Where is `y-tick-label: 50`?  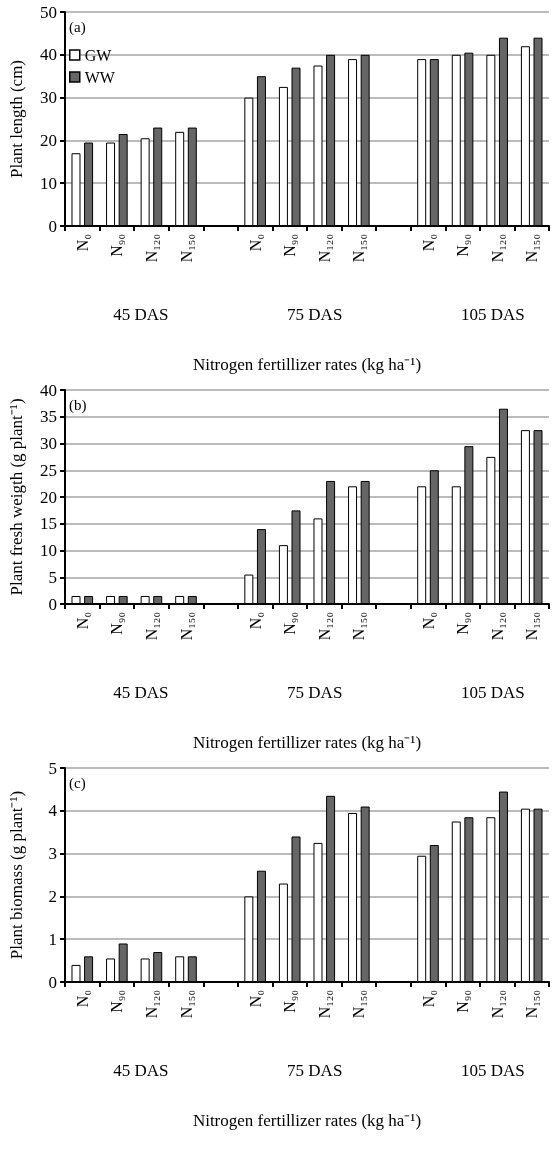
y-tick-label: 50 is located at coordinates (48, 12).